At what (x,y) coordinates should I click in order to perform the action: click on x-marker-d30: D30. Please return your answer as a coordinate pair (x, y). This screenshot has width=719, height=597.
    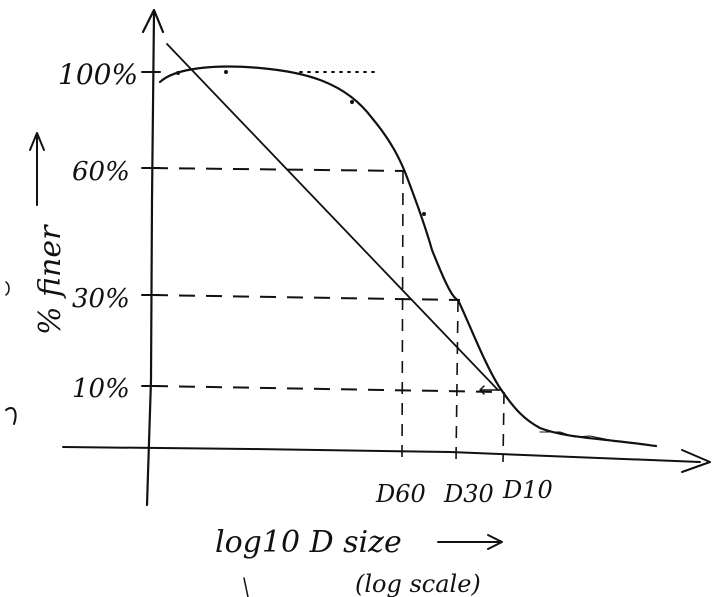
    Looking at the image, I should click on (468, 494).